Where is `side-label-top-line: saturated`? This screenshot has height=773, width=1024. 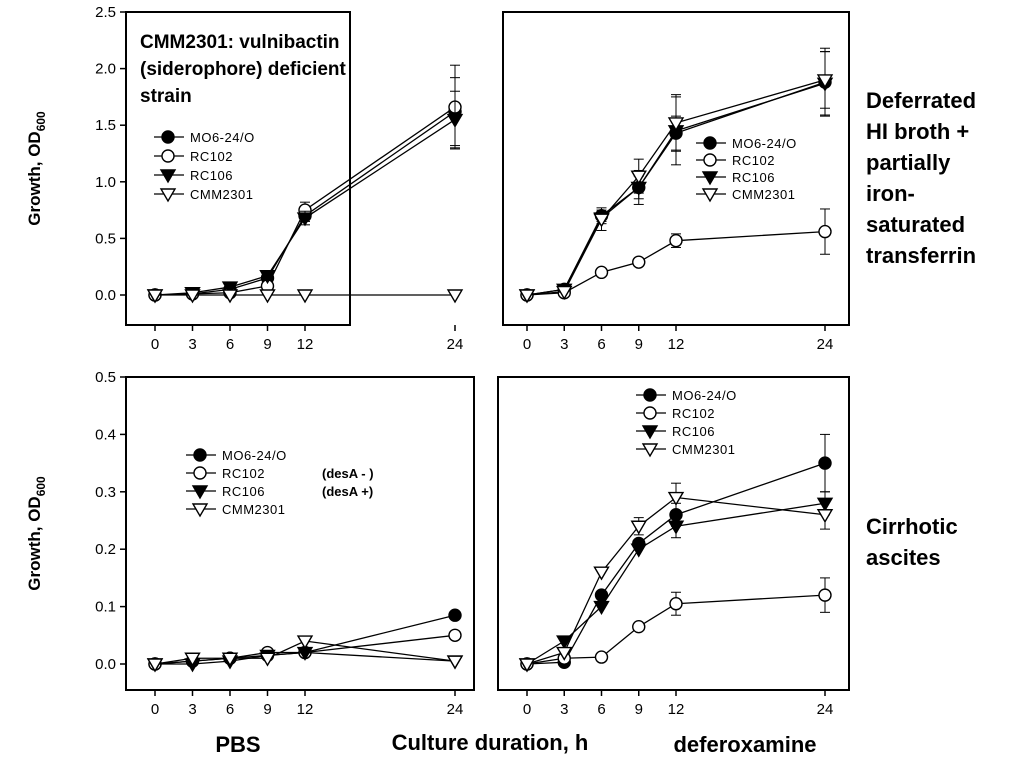
side-label-top-line: saturated is located at coordinates (915, 224).